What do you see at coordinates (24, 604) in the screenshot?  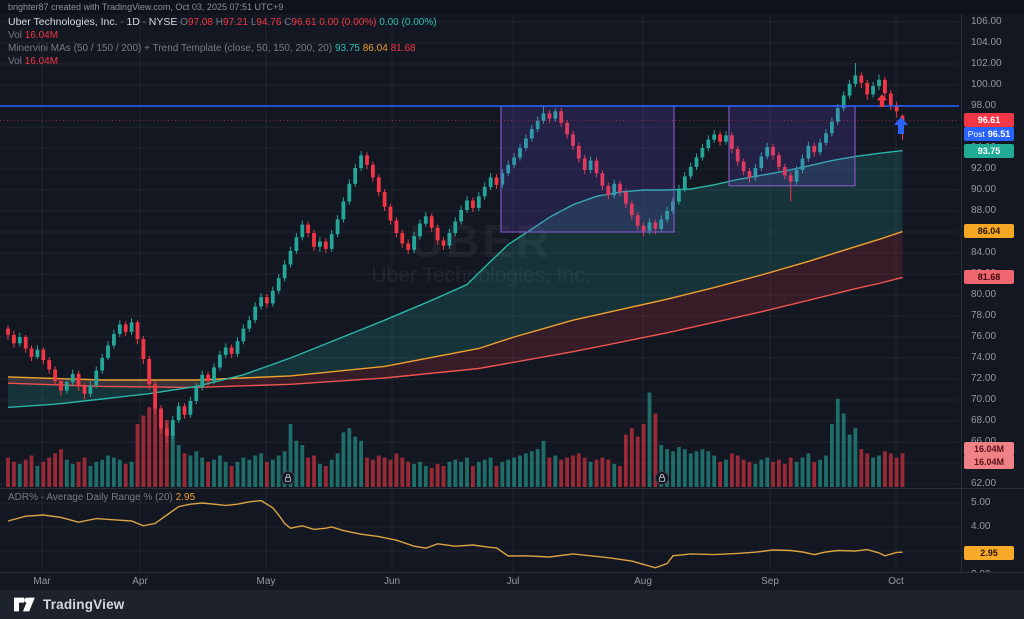 I see `tradingview-logo-icon` at bounding box center [24, 604].